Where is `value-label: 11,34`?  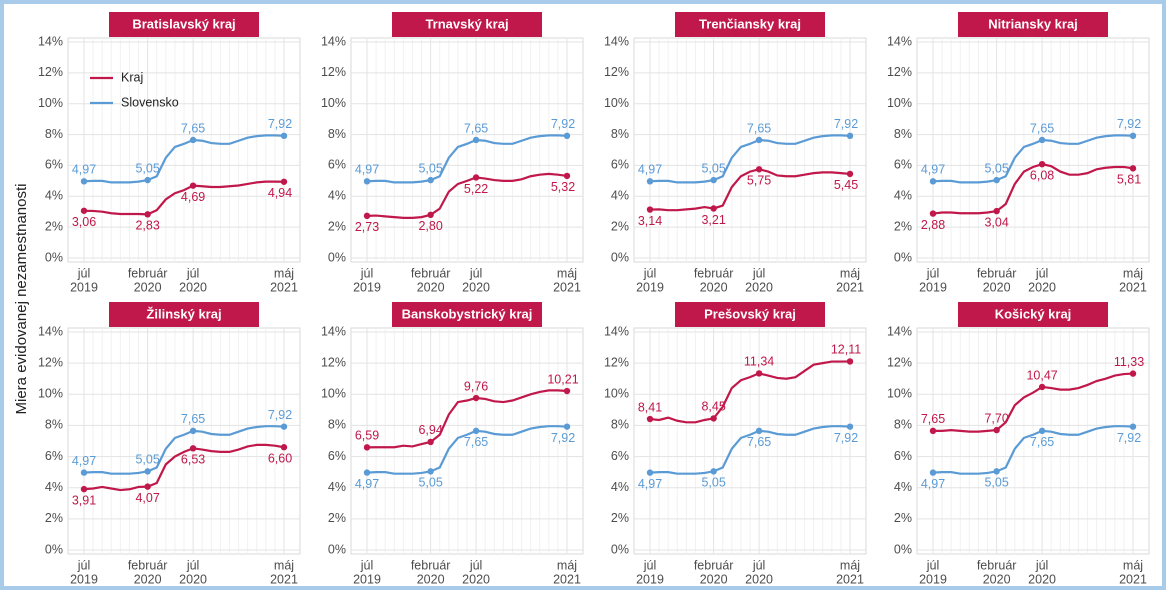
value-label: 11,34 is located at coordinates (759, 362).